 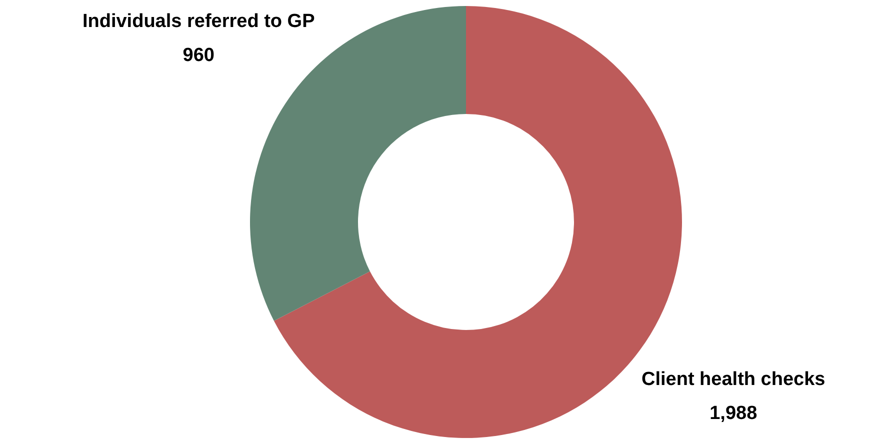 I want to click on slice-label: Individuals referred to GP, so click(x=199, y=21).